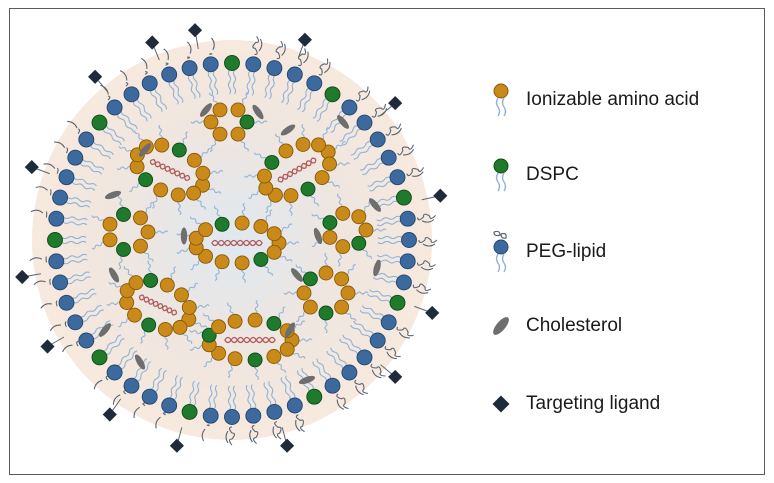  I want to click on legend-label-dspc: DSPC, so click(552, 174).